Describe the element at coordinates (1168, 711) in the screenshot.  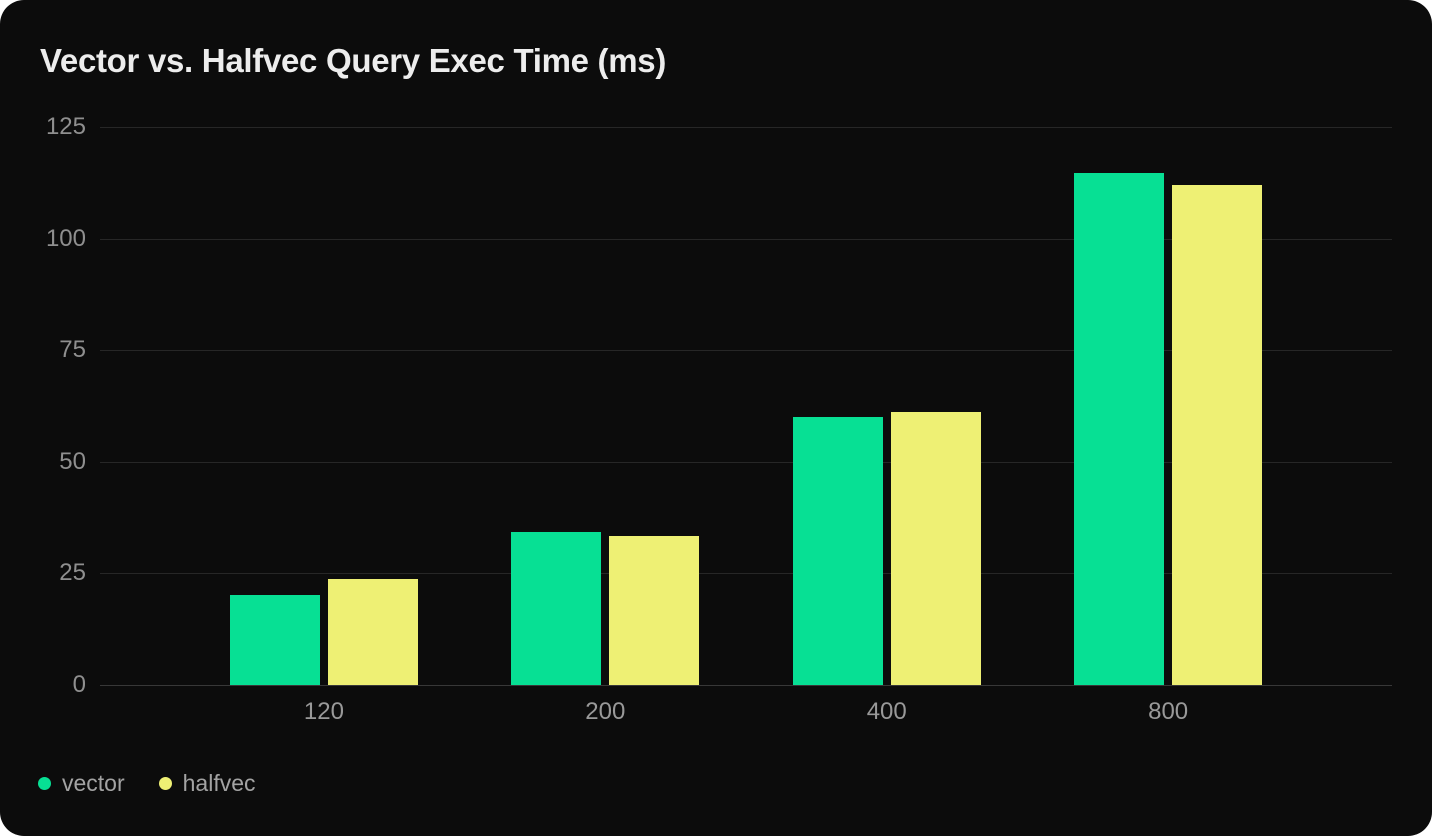
I see `x-tick-label-800: 800` at that location.